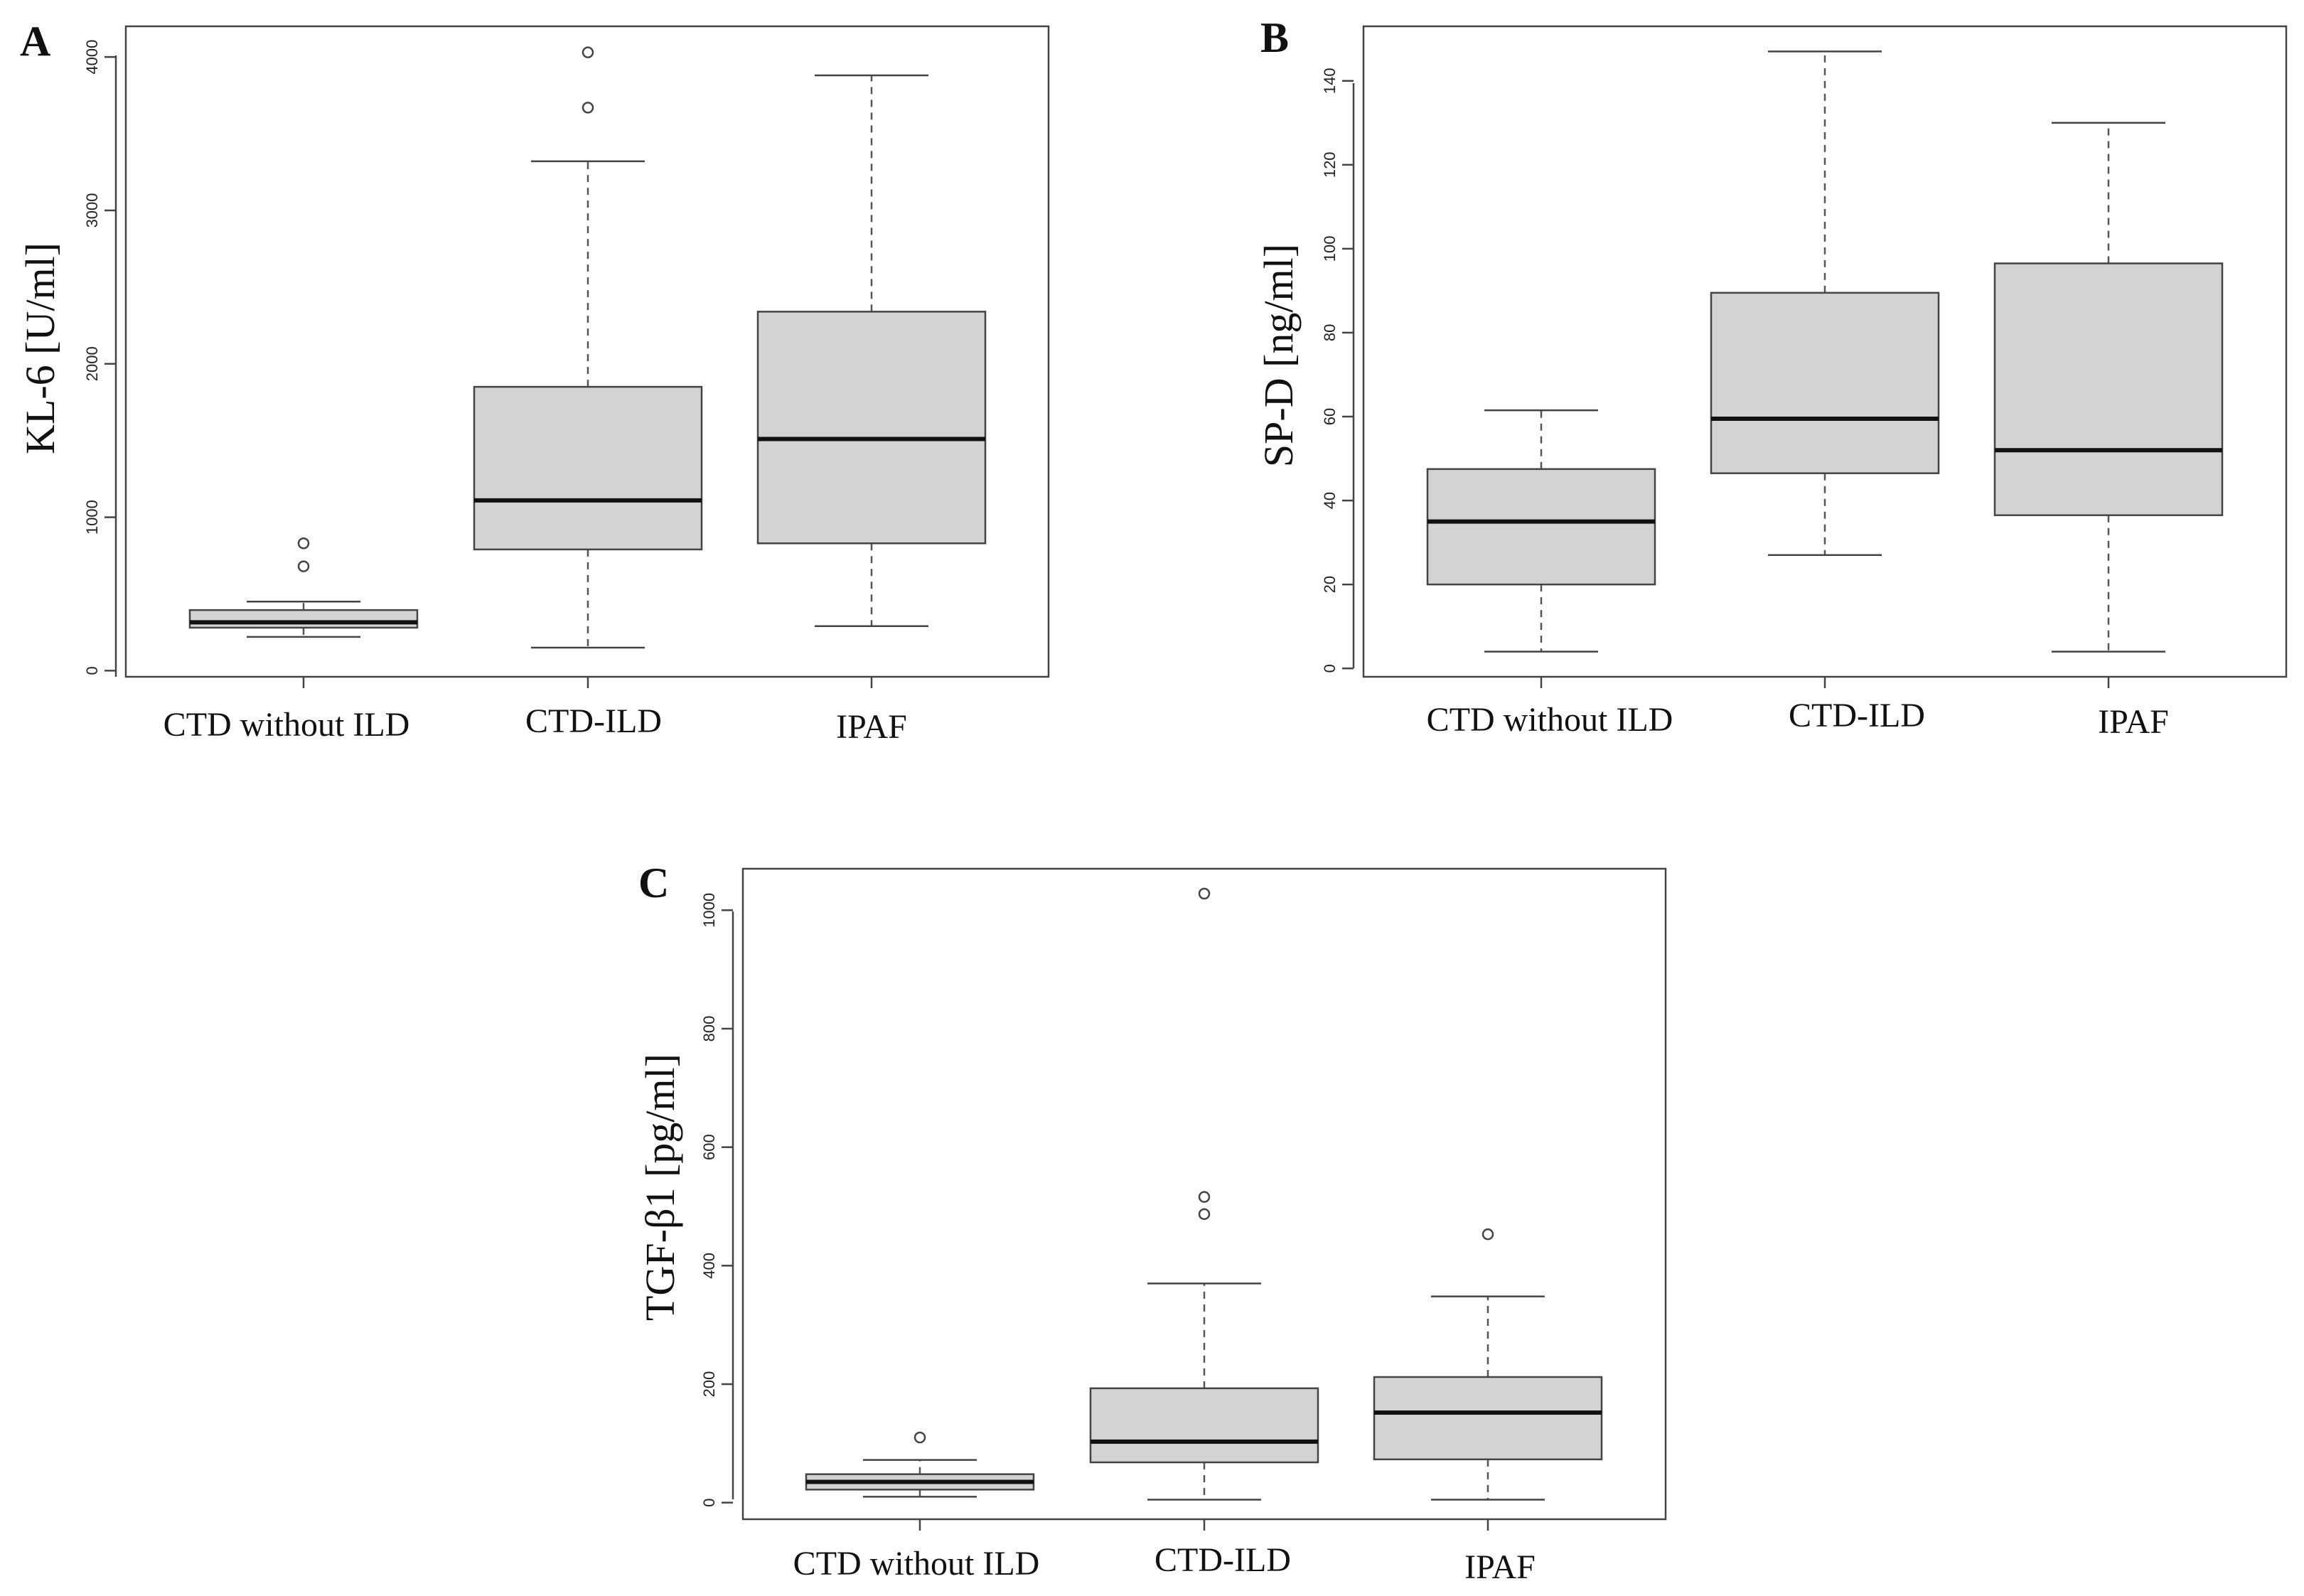 Image resolution: width=2304 pixels, height=1596 pixels. What do you see at coordinates (287, 725) in the screenshot?
I see `category-label-a-ctd-without-ild: CTD without ILD` at bounding box center [287, 725].